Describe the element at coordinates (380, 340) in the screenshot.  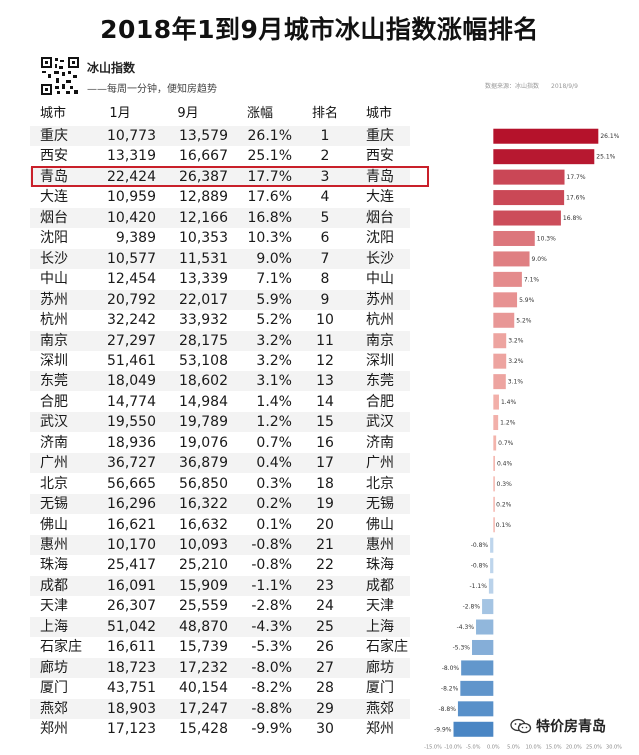
I see `table-cell-city: 南京` at that location.